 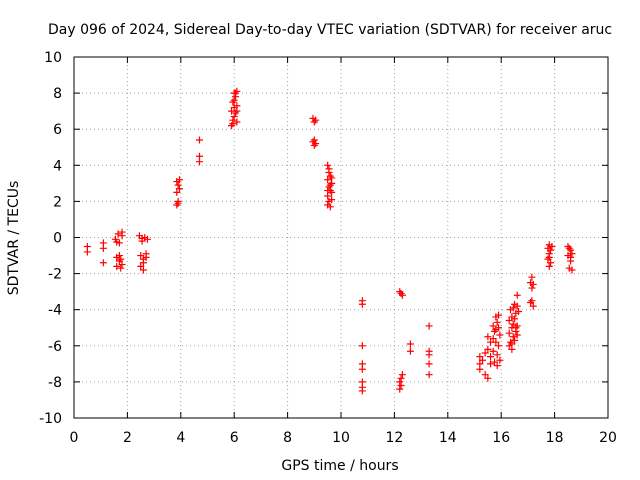 I want to click on x-tick-label: 14, so click(x=448, y=438).